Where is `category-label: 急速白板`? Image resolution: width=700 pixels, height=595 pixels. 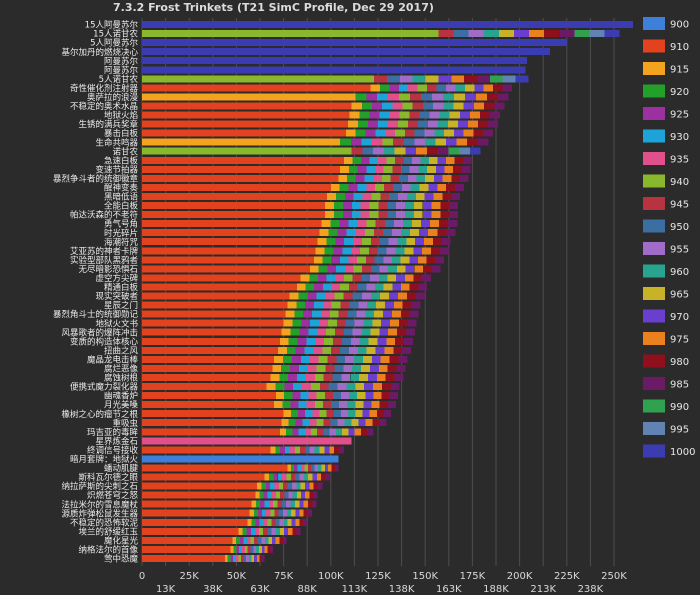
category-label: 急速白板 is located at coordinates (121, 160).